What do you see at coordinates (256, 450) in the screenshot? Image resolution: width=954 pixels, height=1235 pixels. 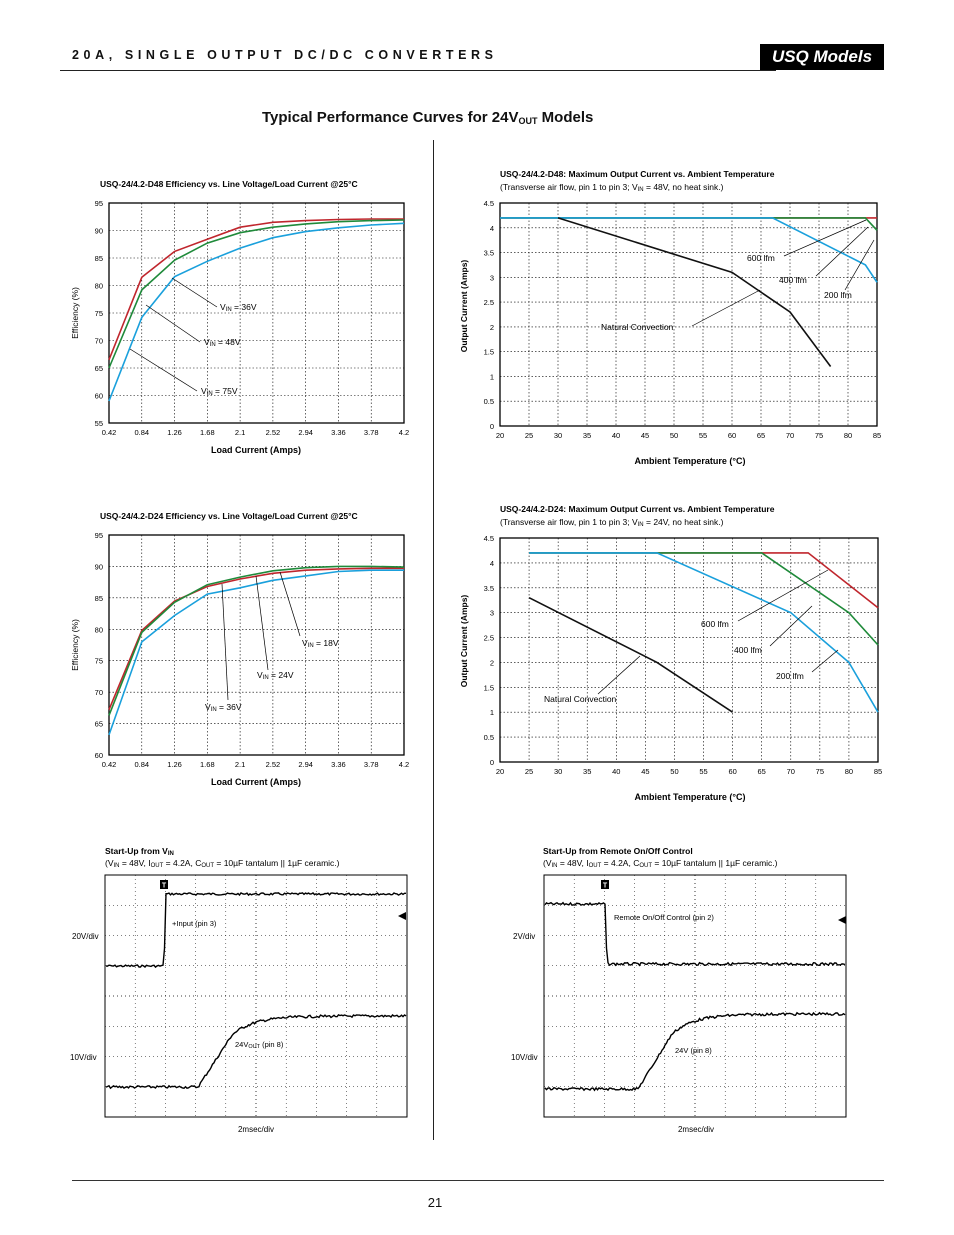 I see `x-axis-label: Load Current (Amps)` at bounding box center [256, 450].